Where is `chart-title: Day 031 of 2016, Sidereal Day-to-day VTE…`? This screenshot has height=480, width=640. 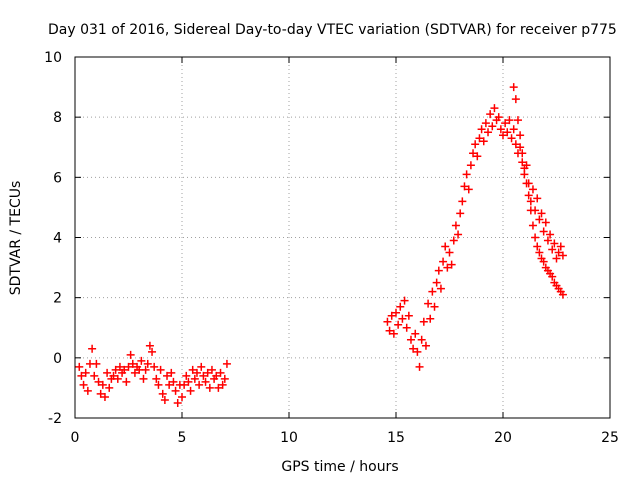 chart-title: Day 031 of 2016, Sidereal Day-to-day VTE… is located at coordinates (332, 30).